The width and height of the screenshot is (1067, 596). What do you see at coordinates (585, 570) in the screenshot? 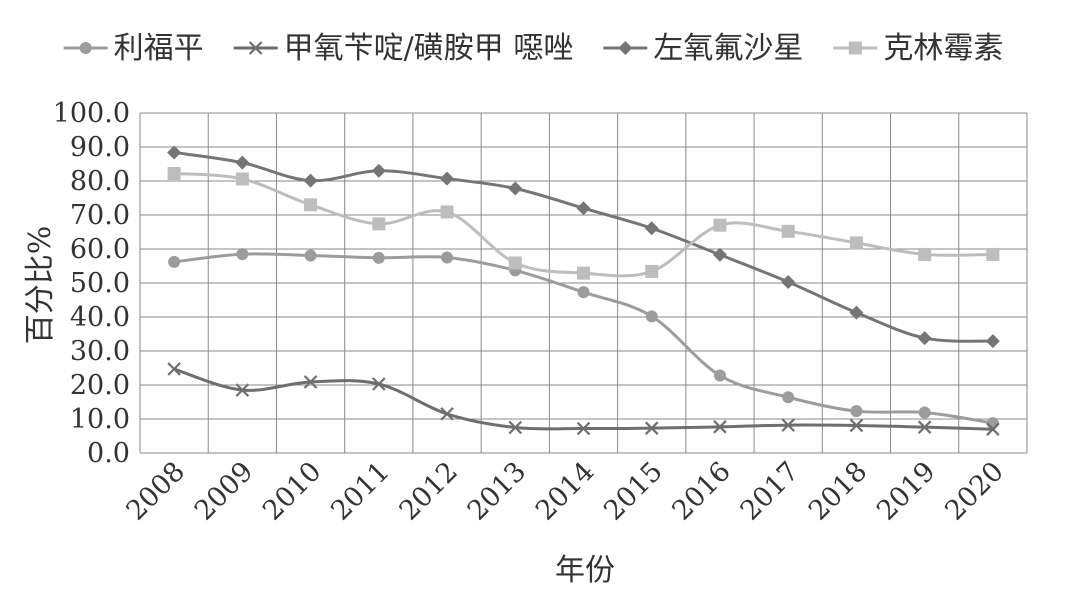
I see `x-axis-title: 年份` at bounding box center [585, 570].